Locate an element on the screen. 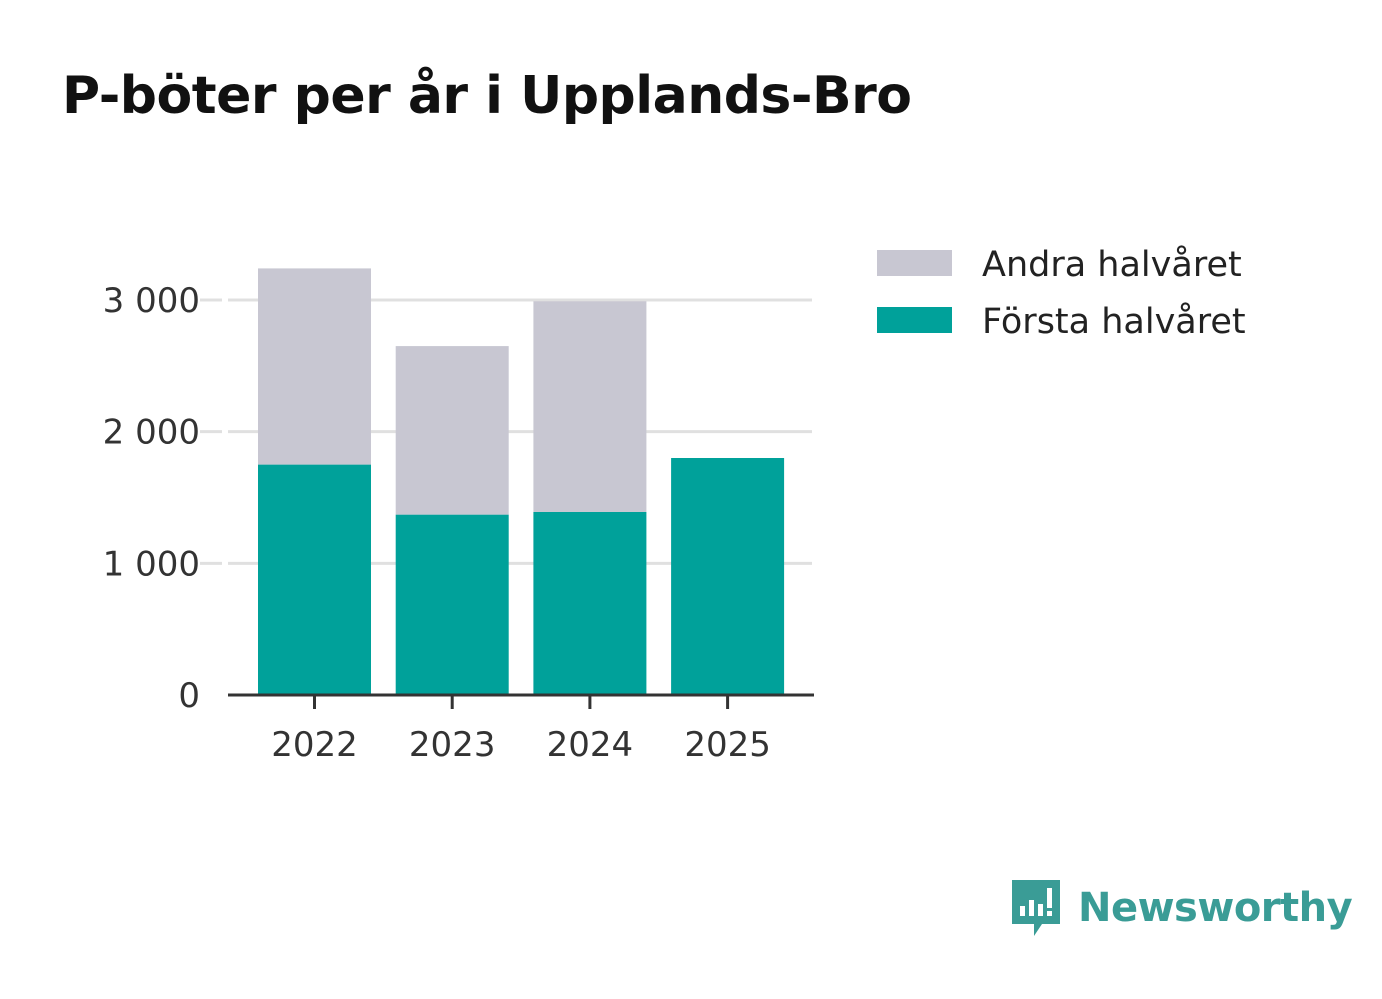 The width and height of the screenshot is (1382, 999). ytick-label-3000: 3 000 is located at coordinates (151, 301).